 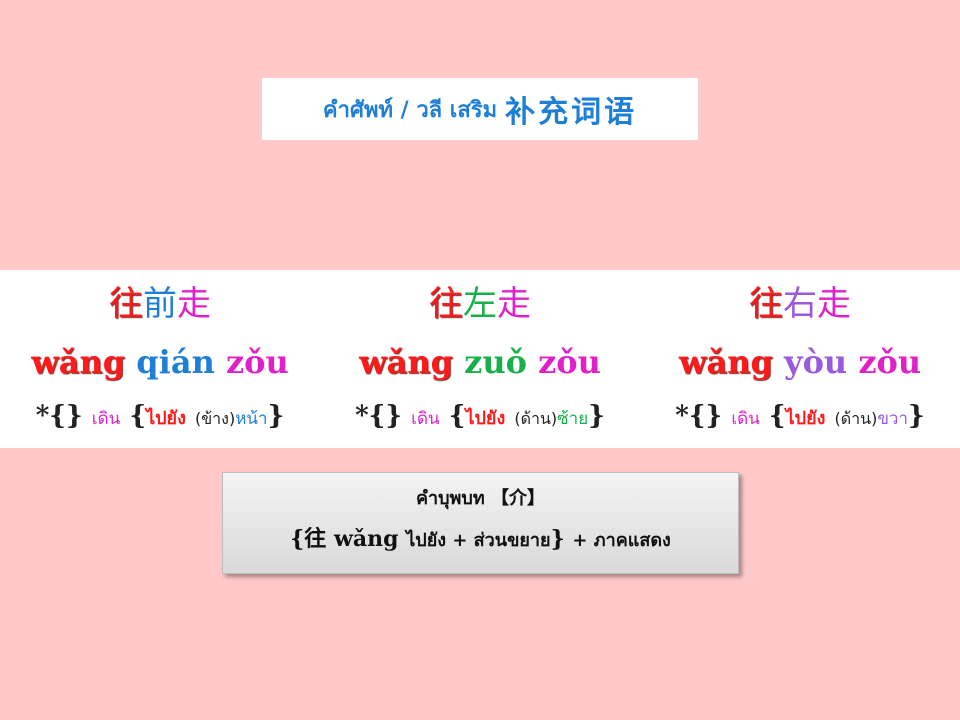 What do you see at coordinates (366, 539) in the screenshot?
I see `note-pinyin: wǎng` at bounding box center [366, 539].